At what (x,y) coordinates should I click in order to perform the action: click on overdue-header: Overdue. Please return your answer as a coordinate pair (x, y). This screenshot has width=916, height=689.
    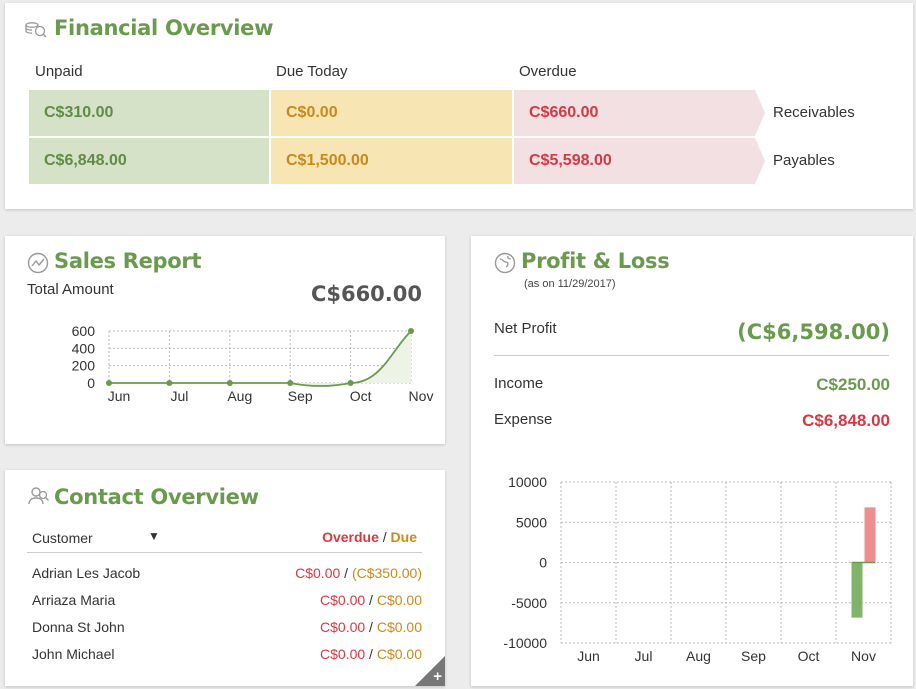
    Looking at the image, I should click on (350, 537).